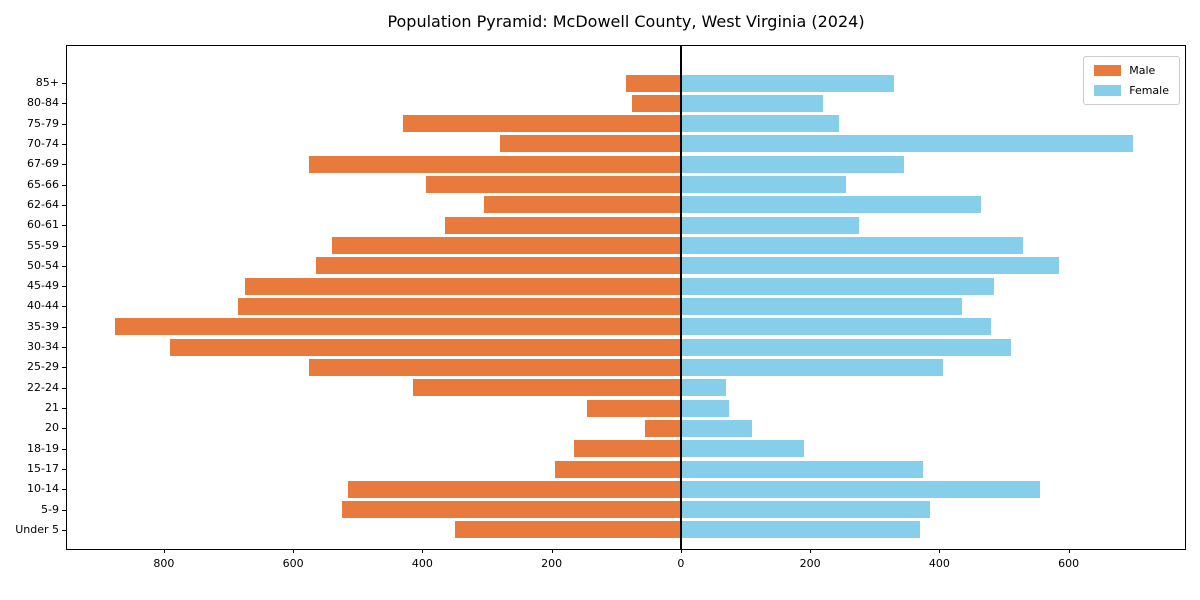 Image resolution: width=1200 pixels, height=600 pixels. What do you see at coordinates (43, 123) in the screenshot?
I see `y-axis-age-label: 75-79` at bounding box center [43, 123].